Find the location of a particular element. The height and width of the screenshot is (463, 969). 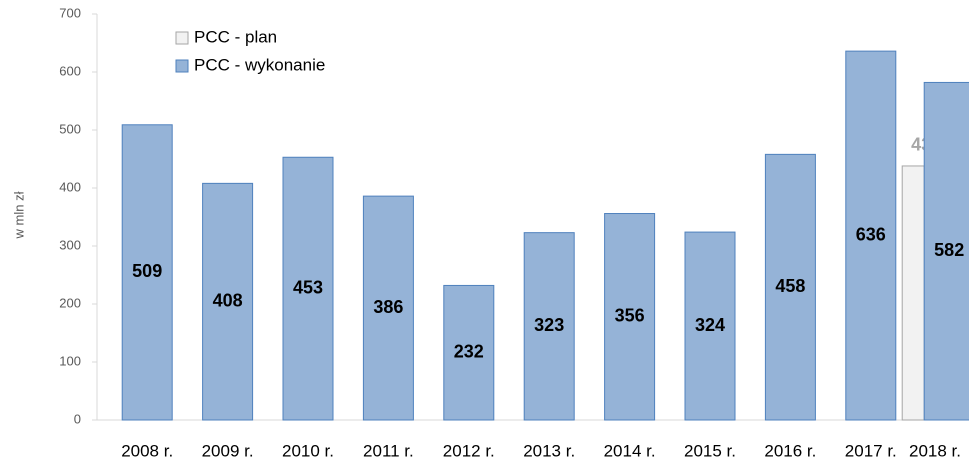

legend-label: PCC - plan is located at coordinates (235, 36).